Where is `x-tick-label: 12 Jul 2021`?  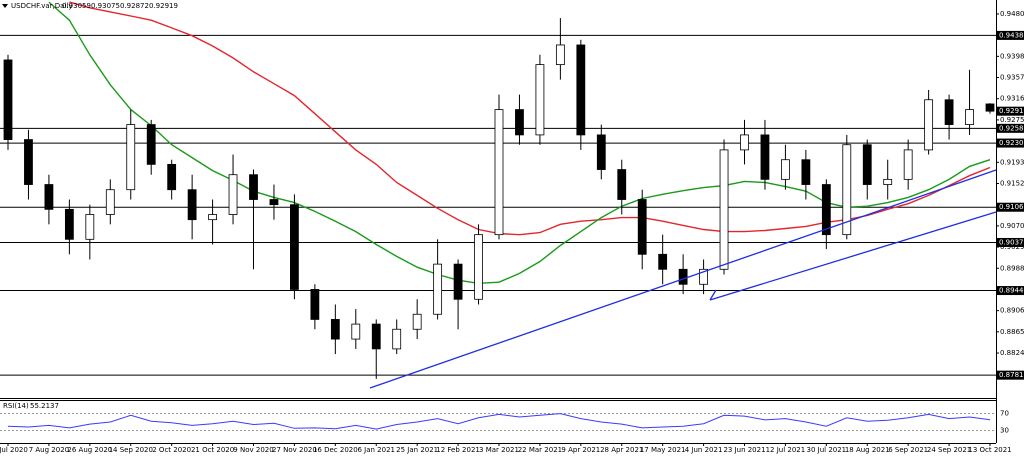 x-tick-label: 12 Jul 2021 is located at coordinates (786, 450).